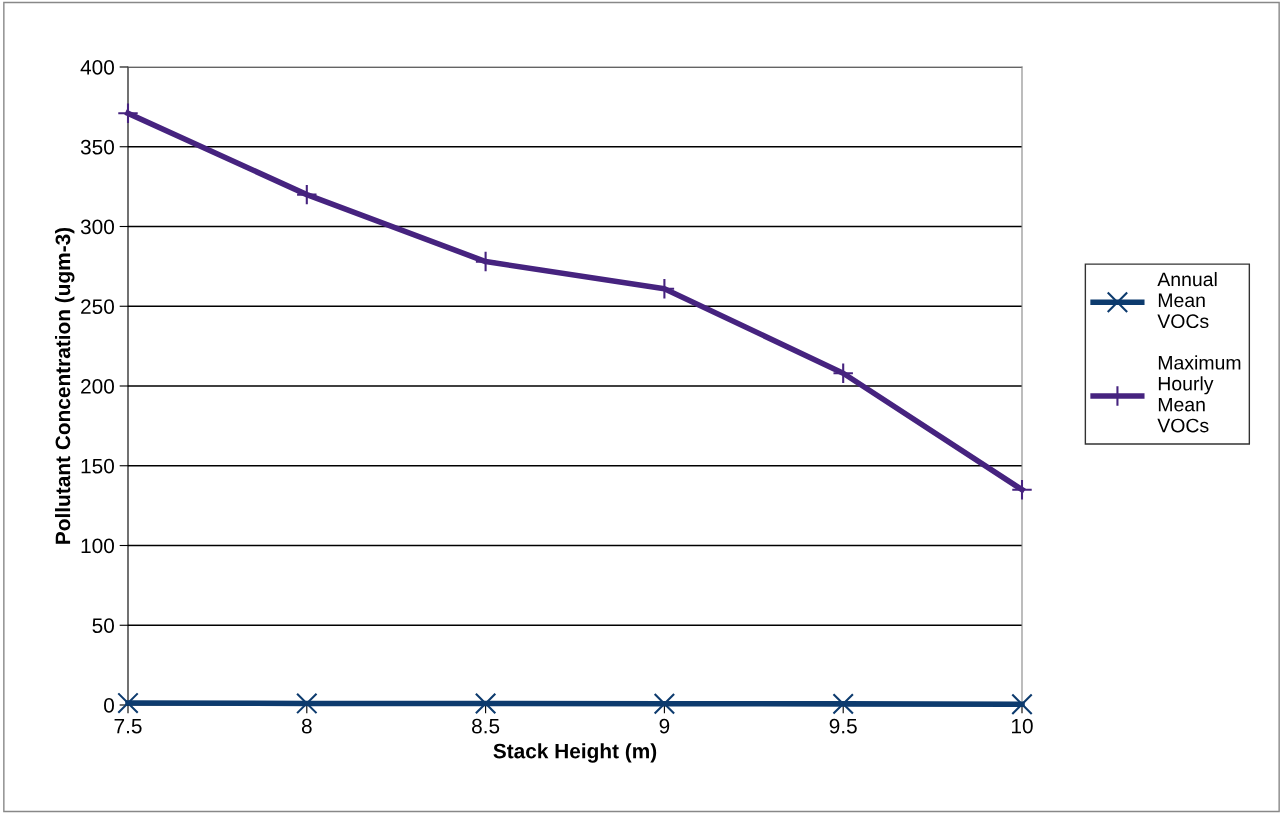 The width and height of the screenshot is (1283, 814). I want to click on x-tick-label: 7.5, so click(128, 726).